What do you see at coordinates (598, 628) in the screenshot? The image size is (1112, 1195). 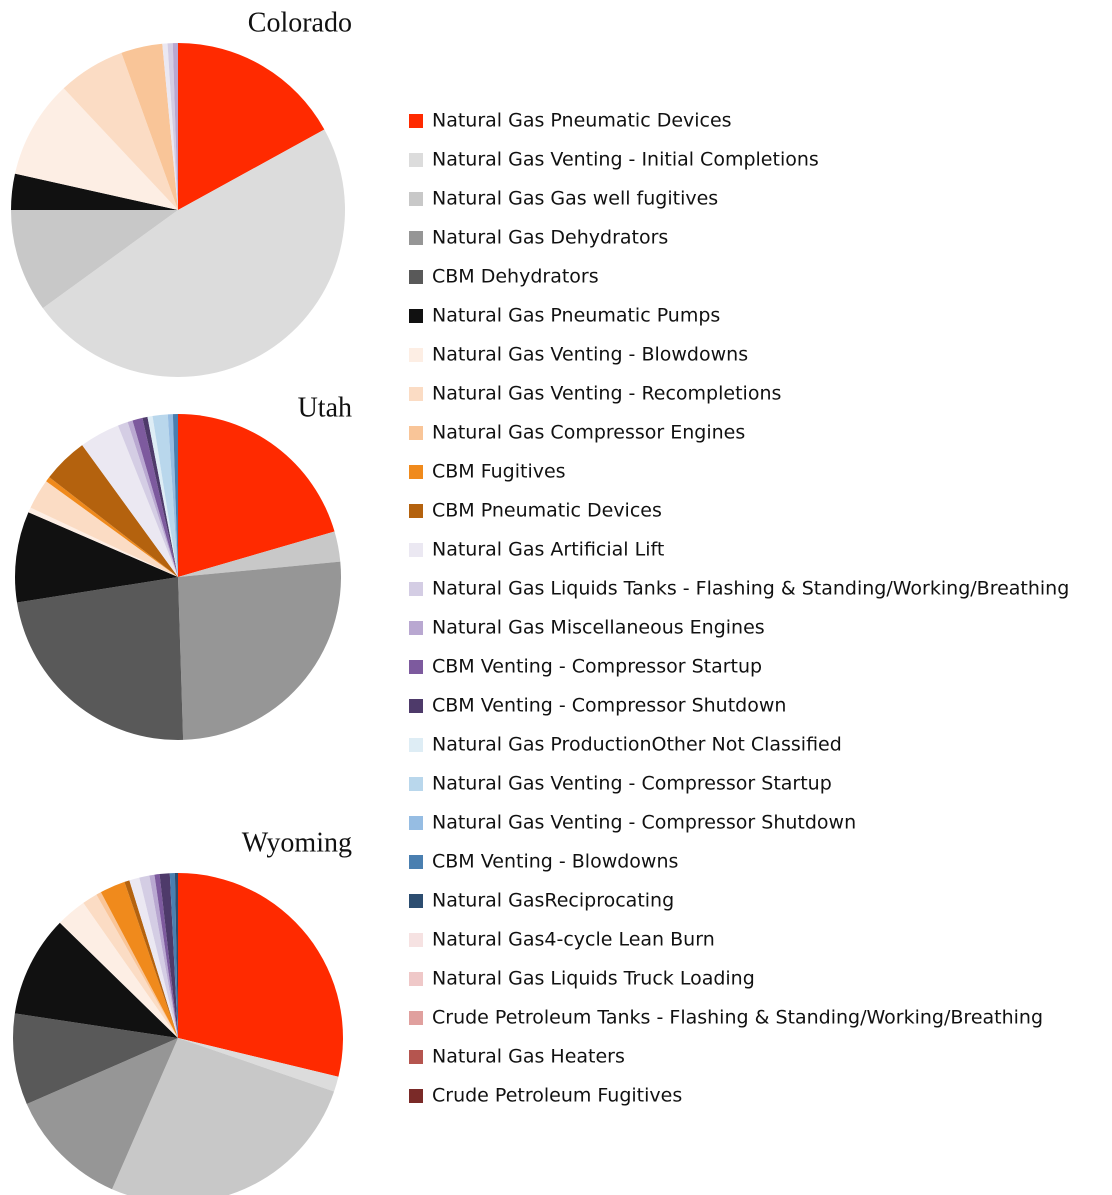 I see `legend-label: Natural Gas Miscellaneous Engines` at bounding box center [598, 628].